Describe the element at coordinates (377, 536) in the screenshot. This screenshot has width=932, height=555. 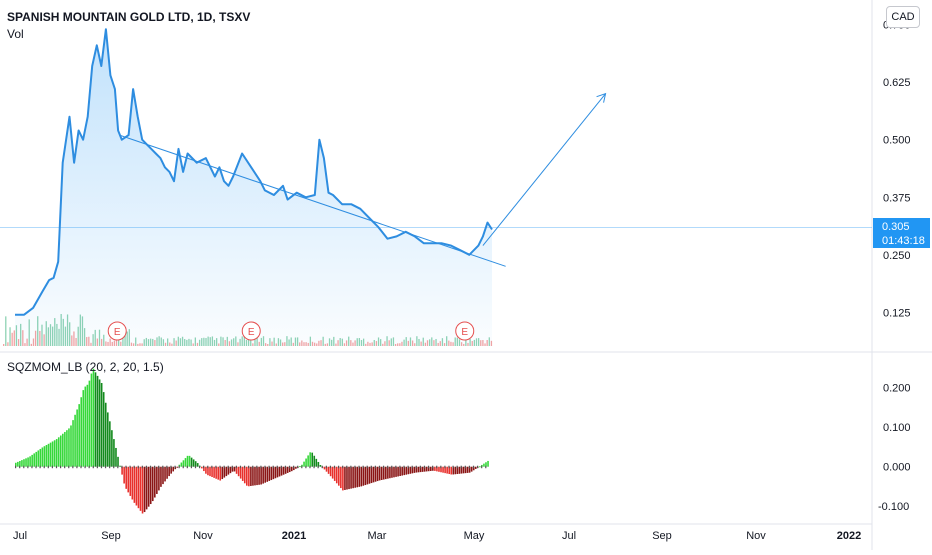
I see `time-tick-label: Mar` at that location.